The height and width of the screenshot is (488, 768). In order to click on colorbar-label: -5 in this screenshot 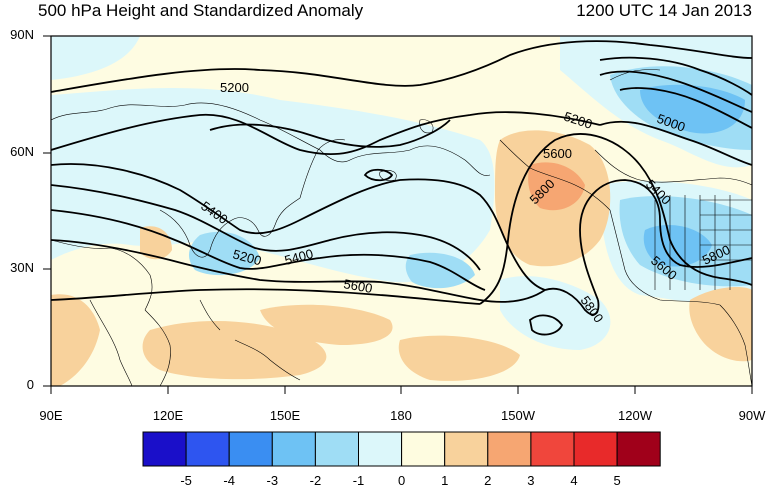, I will do `click(186, 480)`.